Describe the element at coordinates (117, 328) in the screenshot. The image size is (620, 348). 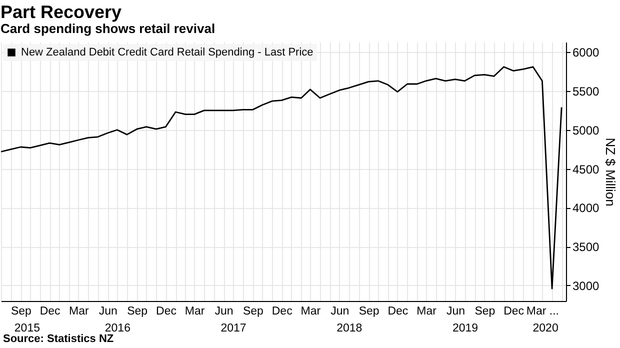
I see `x2-tick-label: 2016` at that location.